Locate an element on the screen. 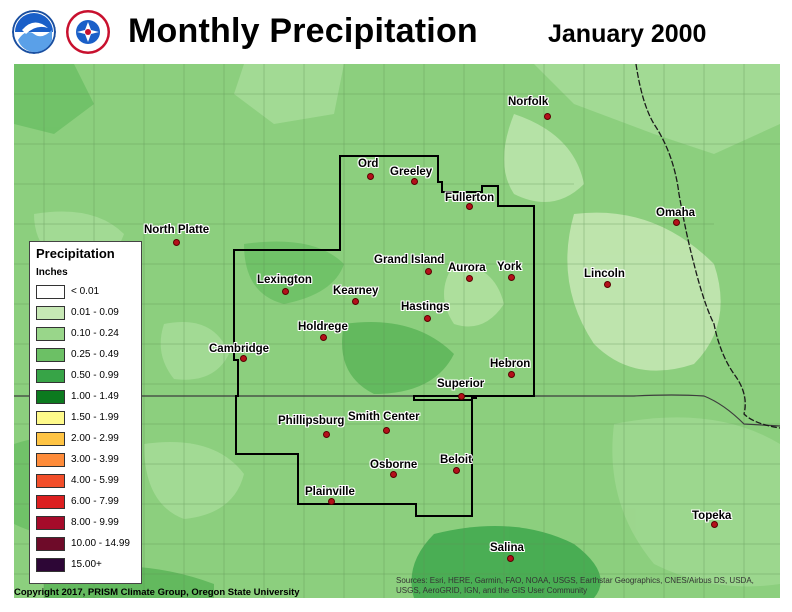 The height and width of the screenshot is (612, 792). legend-title: Precipitation is located at coordinates (75, 253).